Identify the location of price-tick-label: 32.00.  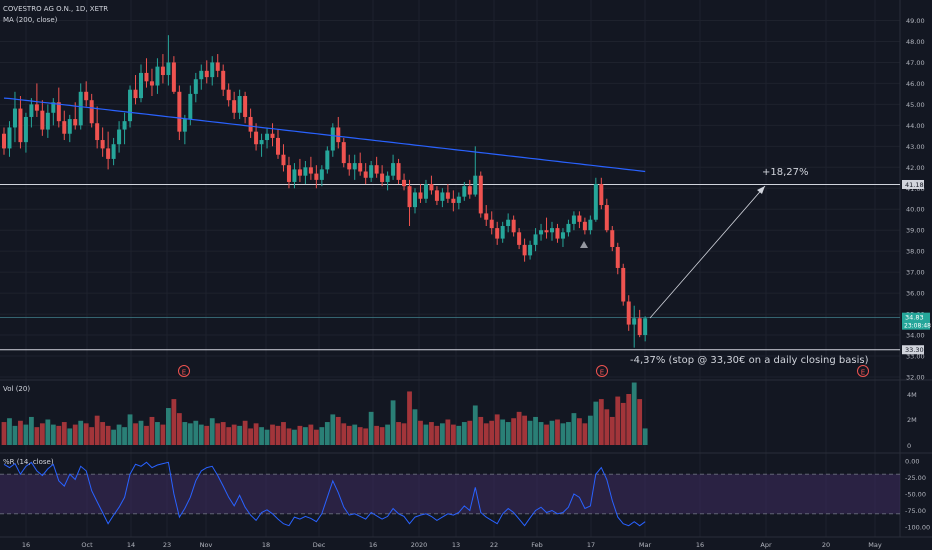
(915, 378).